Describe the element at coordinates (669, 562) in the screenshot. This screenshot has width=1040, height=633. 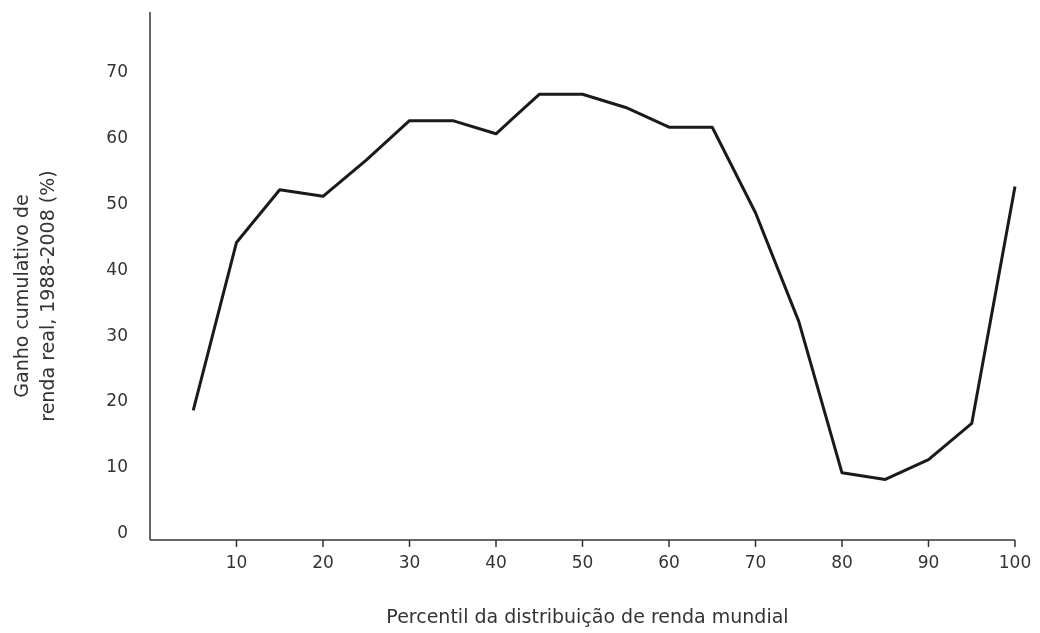
I see `x-tick-label: 60` at that location.